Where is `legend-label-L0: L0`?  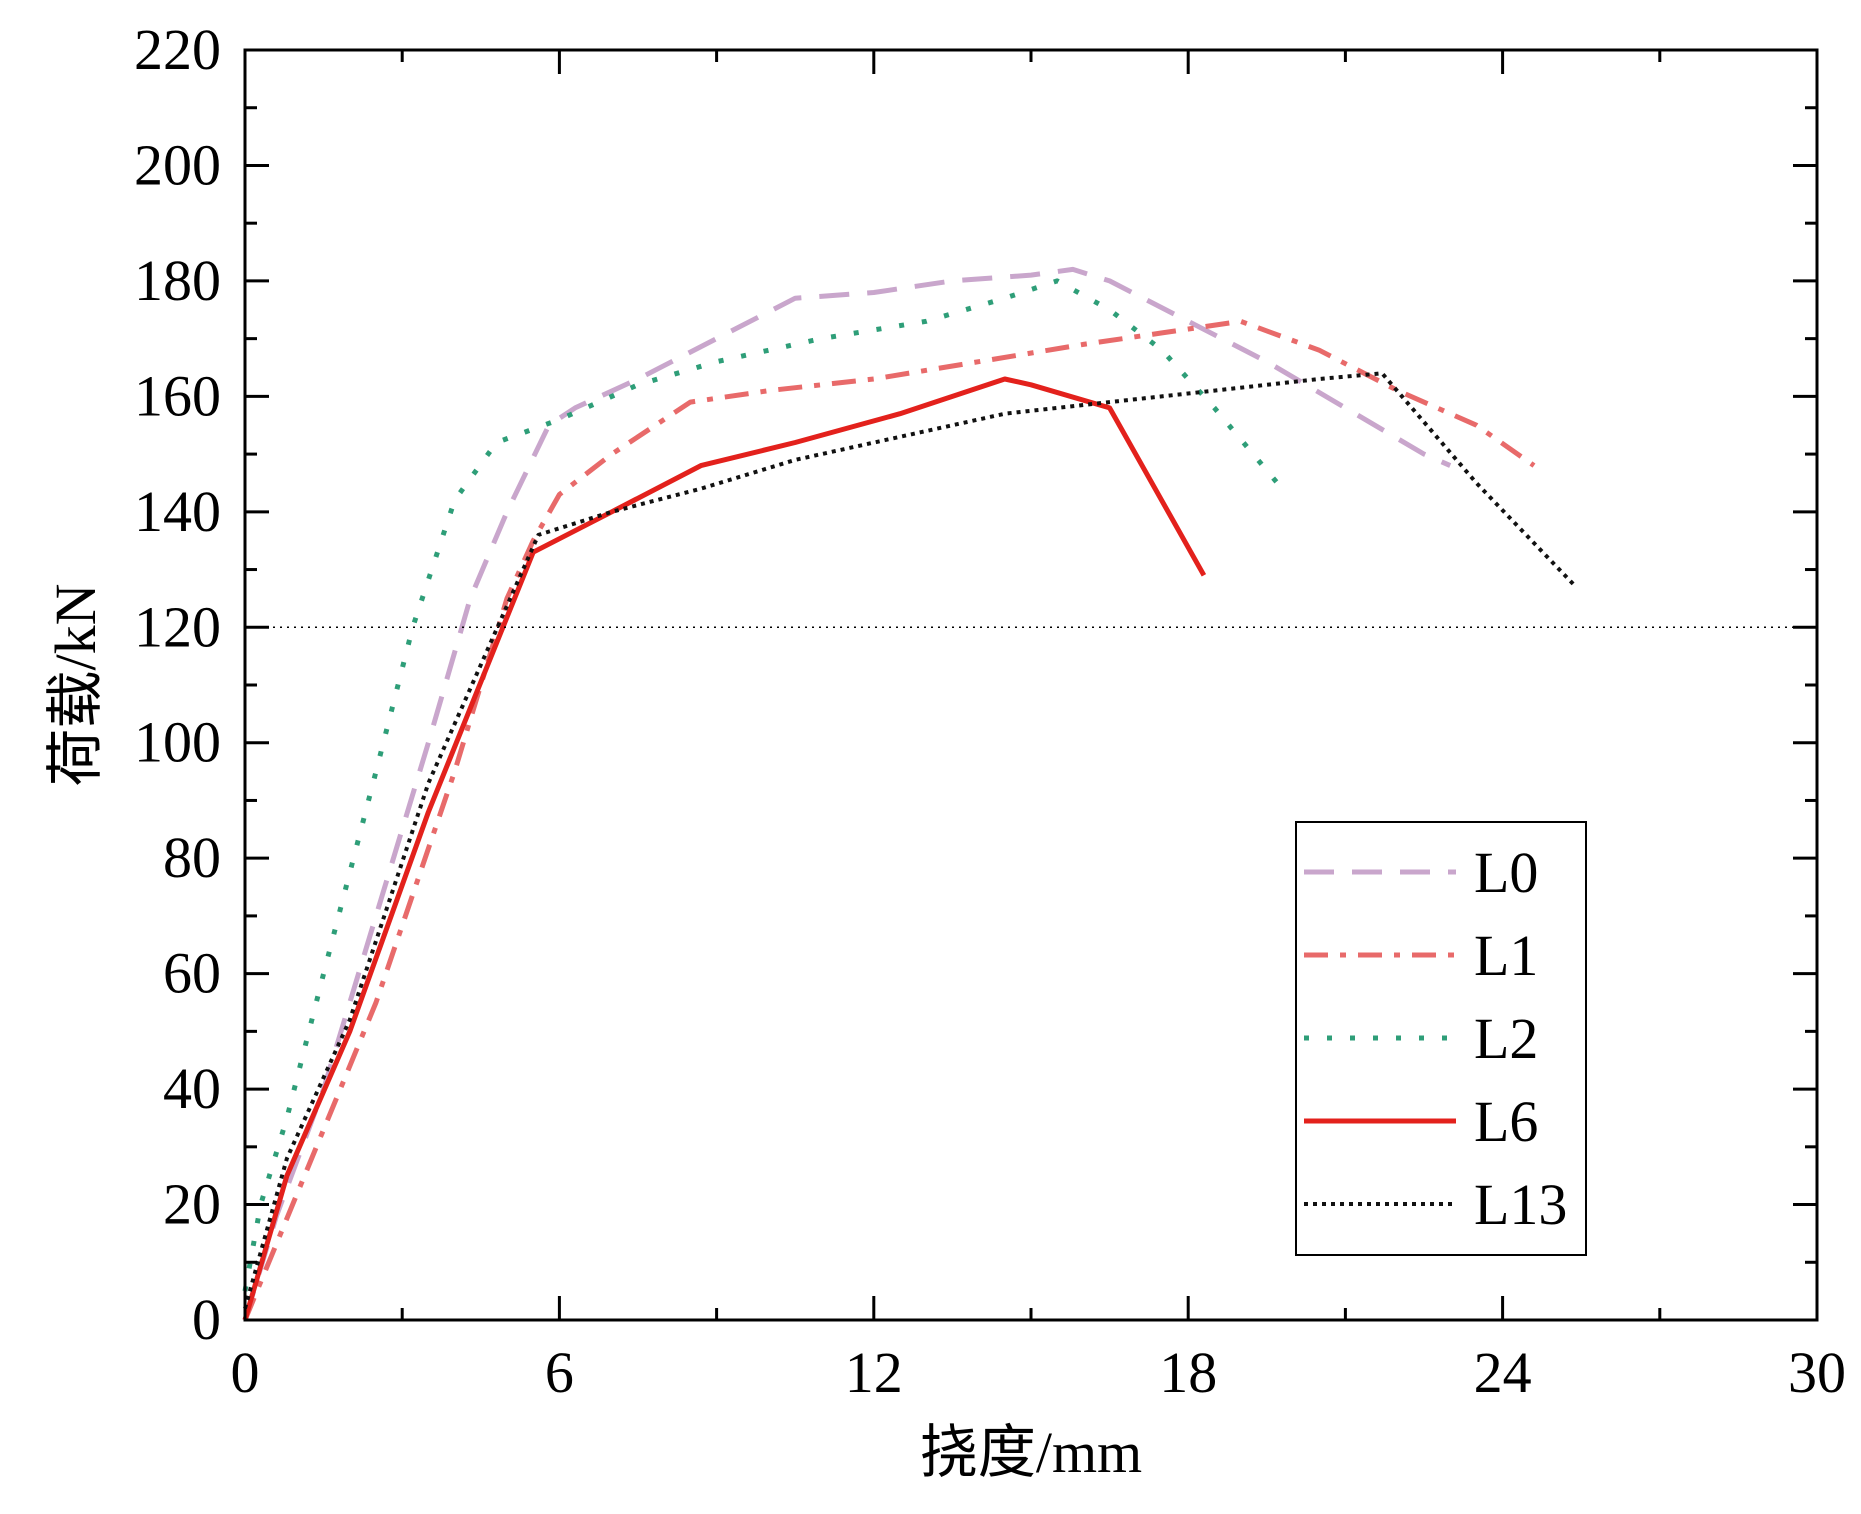 legend-label-L0: L0 is located at coordinates (1506, 872).